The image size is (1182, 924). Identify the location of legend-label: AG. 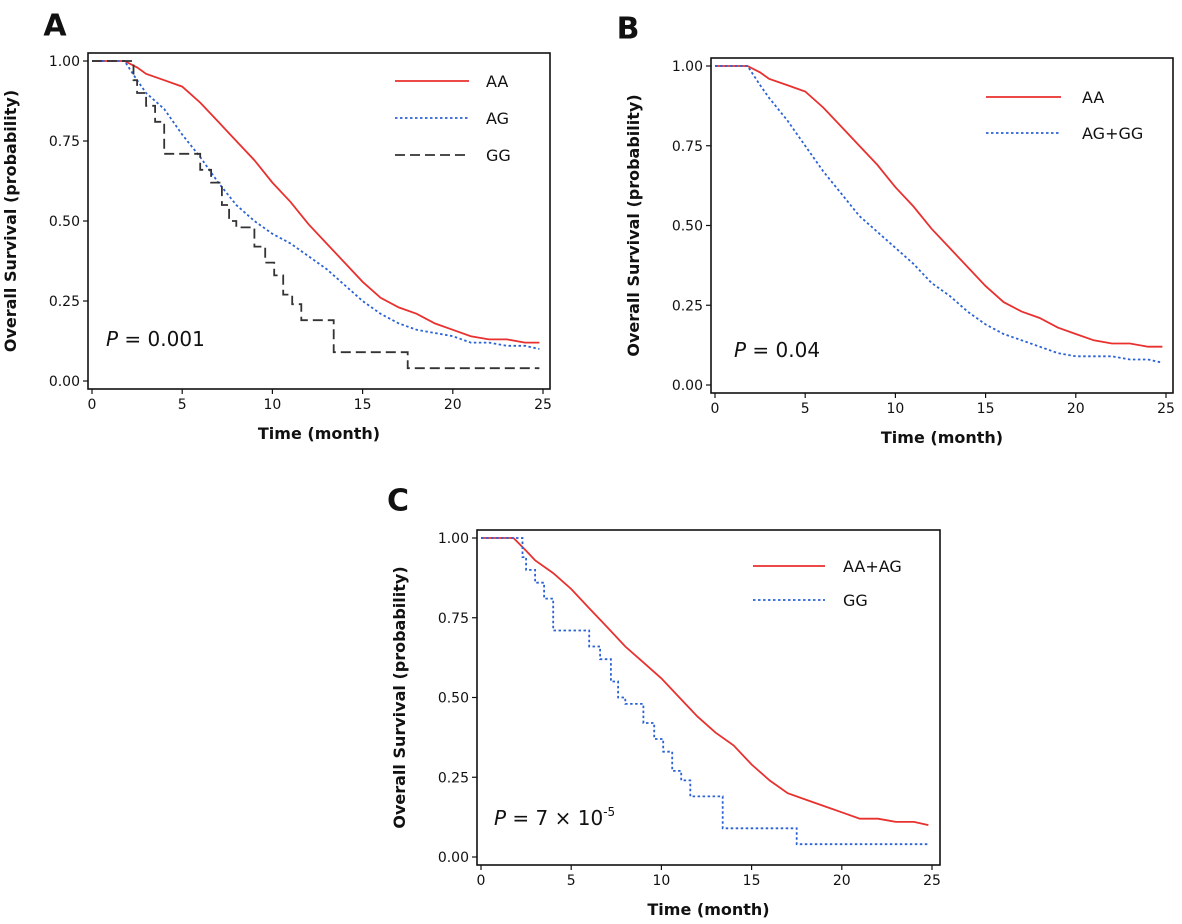
(497, 118).